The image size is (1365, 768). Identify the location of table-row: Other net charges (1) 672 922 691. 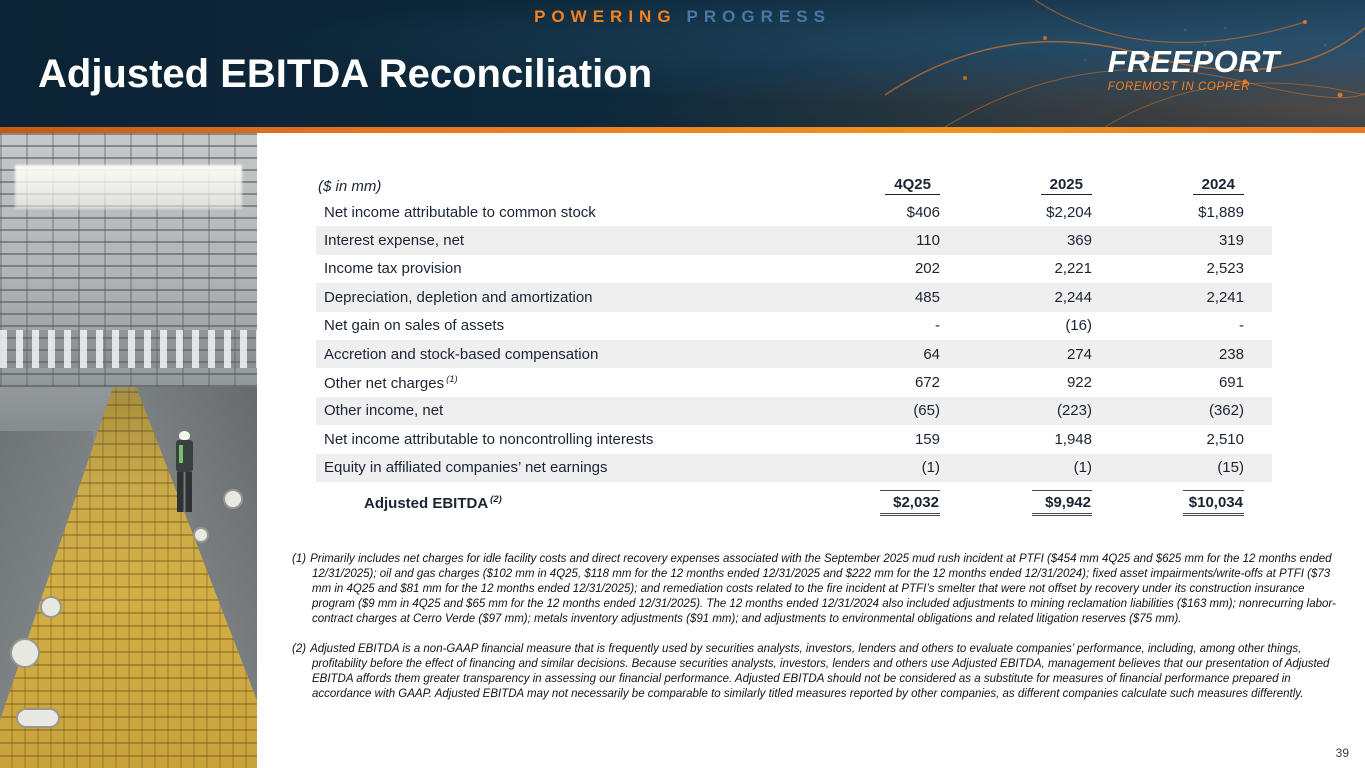
(794, 382).